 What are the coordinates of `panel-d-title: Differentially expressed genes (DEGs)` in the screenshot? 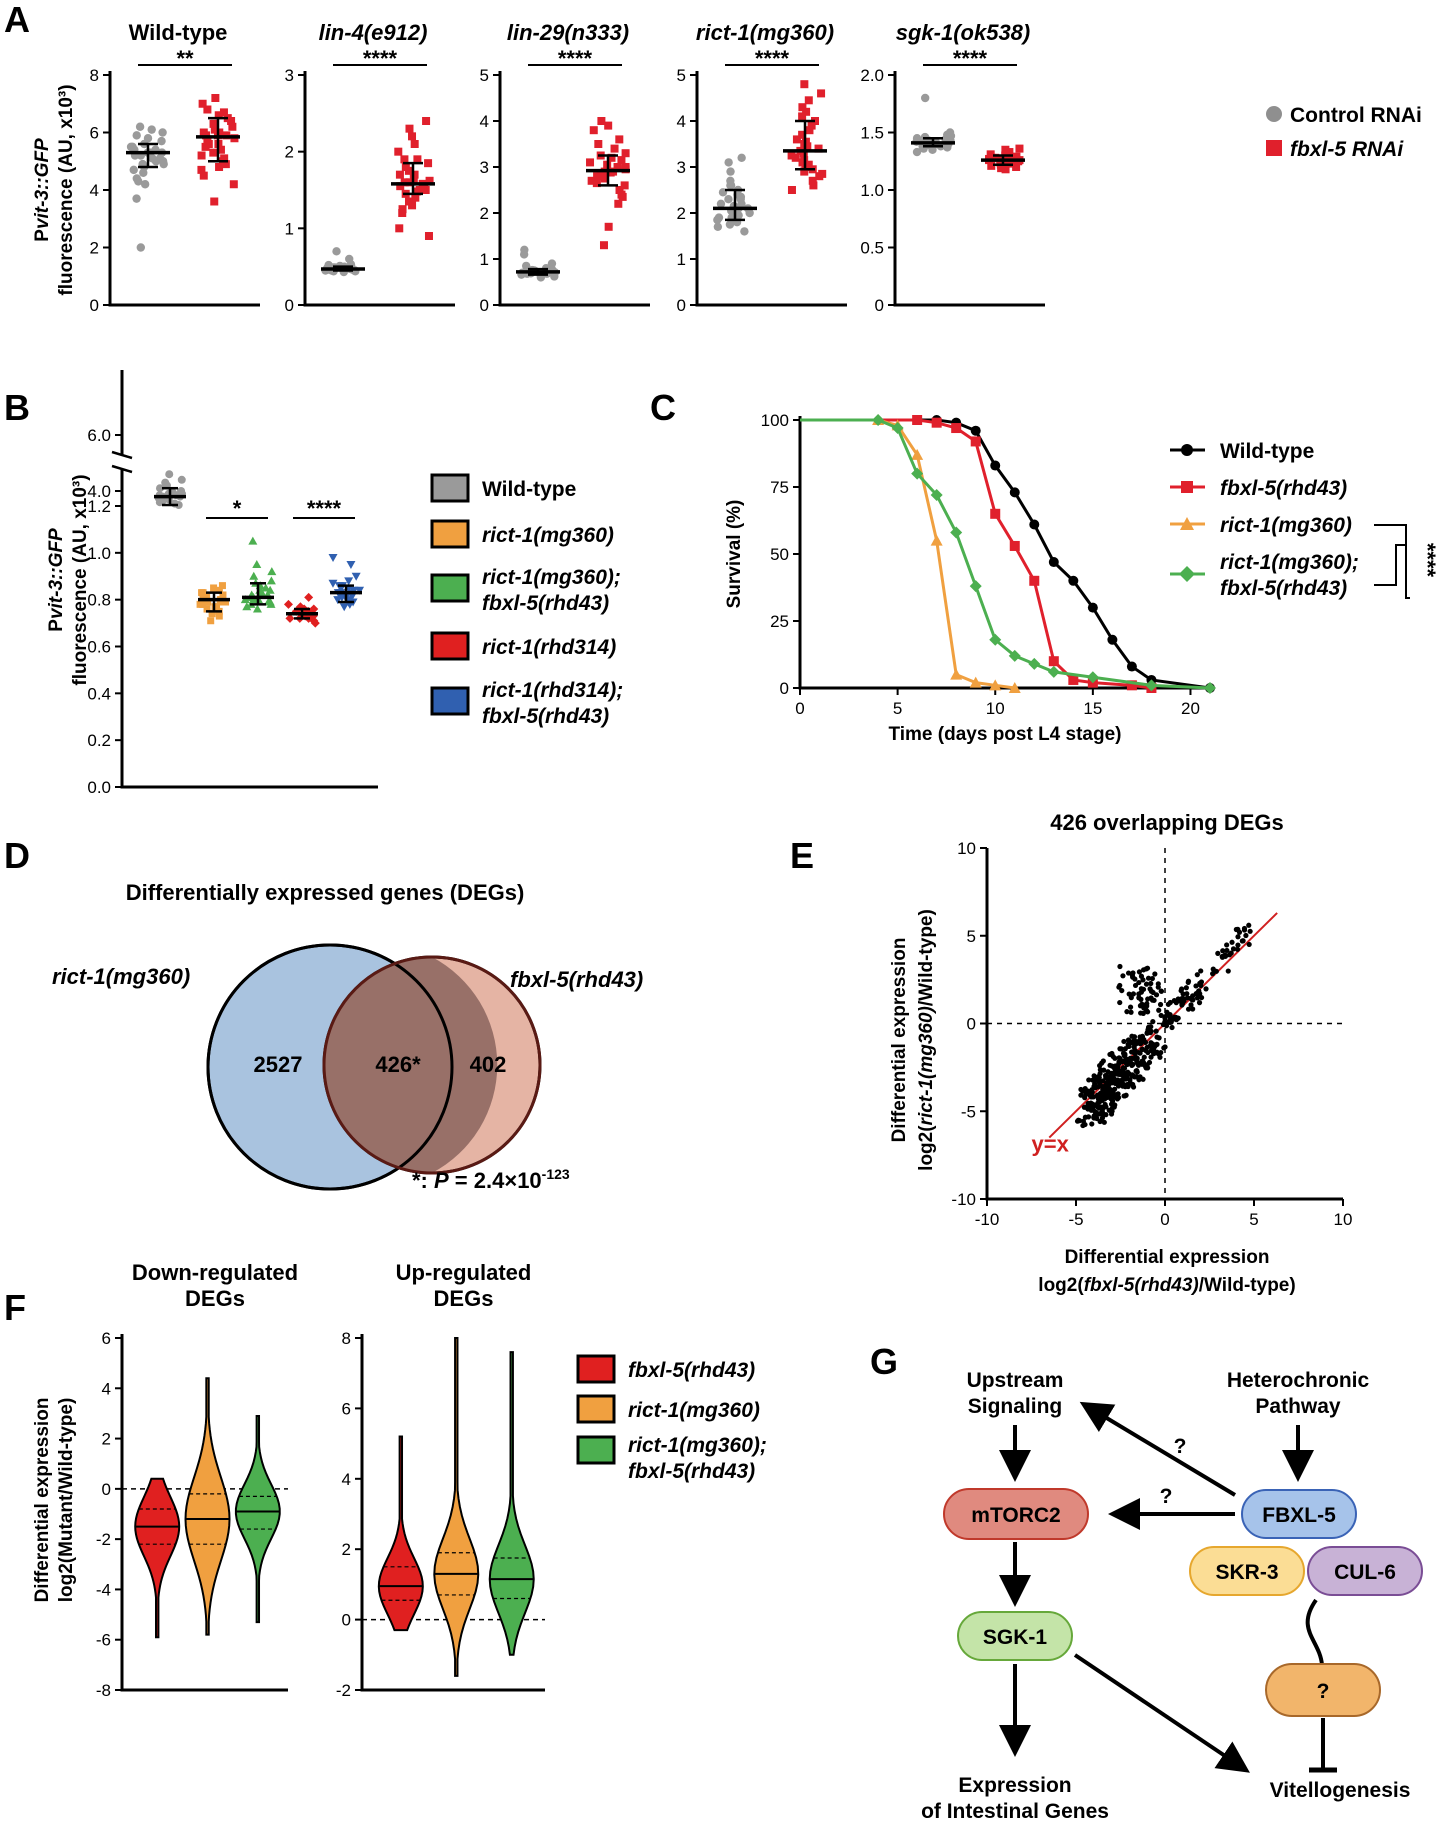 It's located at (325, 892).